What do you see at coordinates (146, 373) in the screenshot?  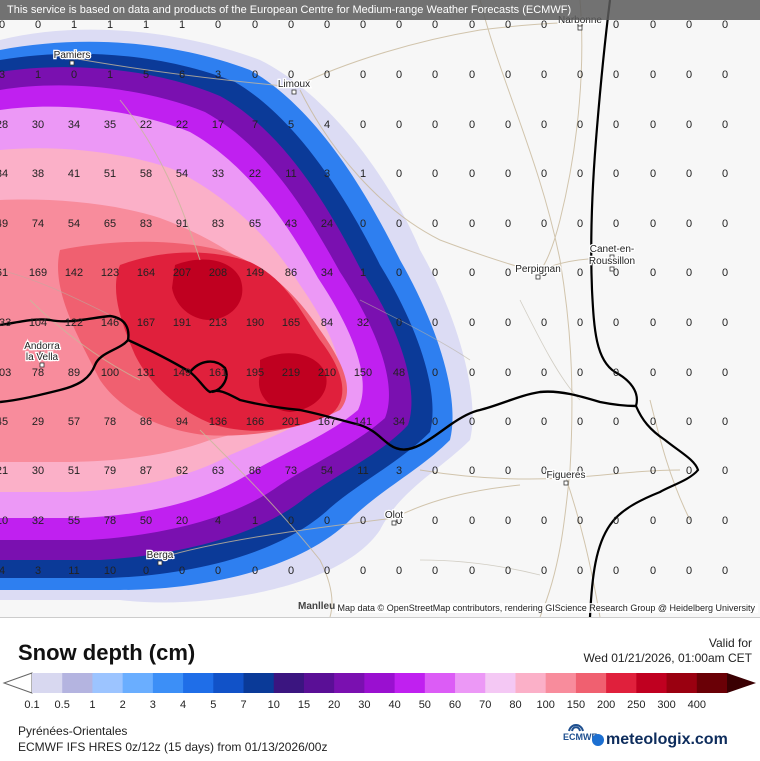 I see `grid-value: 131` at bounding box center [146, 373].